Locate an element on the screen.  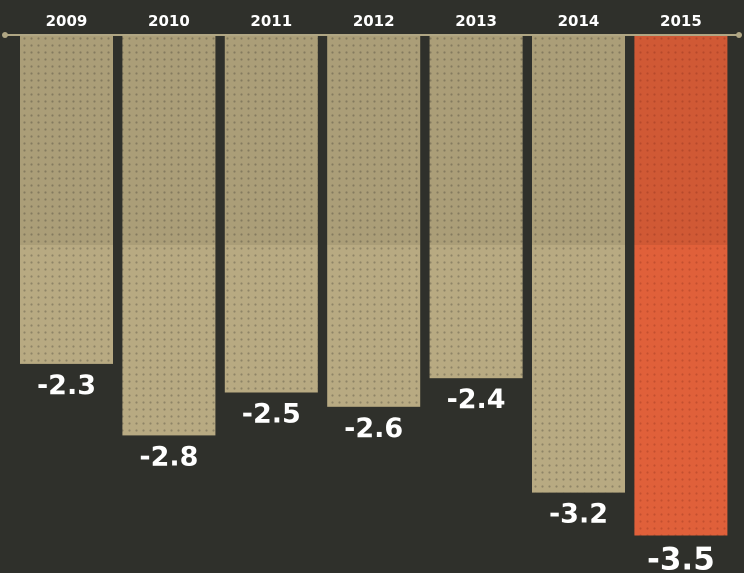
bar-shade-2015 is located at coordinates (681, 140).